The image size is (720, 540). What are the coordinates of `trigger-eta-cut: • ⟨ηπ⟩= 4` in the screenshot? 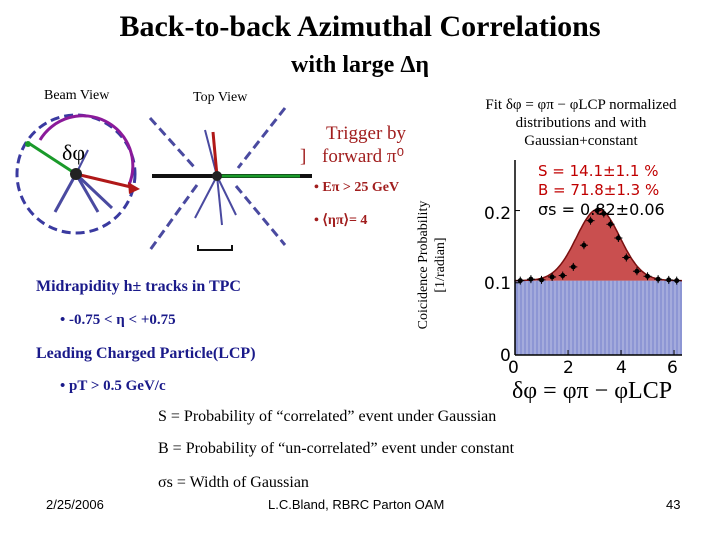 It's located at (341, 220).